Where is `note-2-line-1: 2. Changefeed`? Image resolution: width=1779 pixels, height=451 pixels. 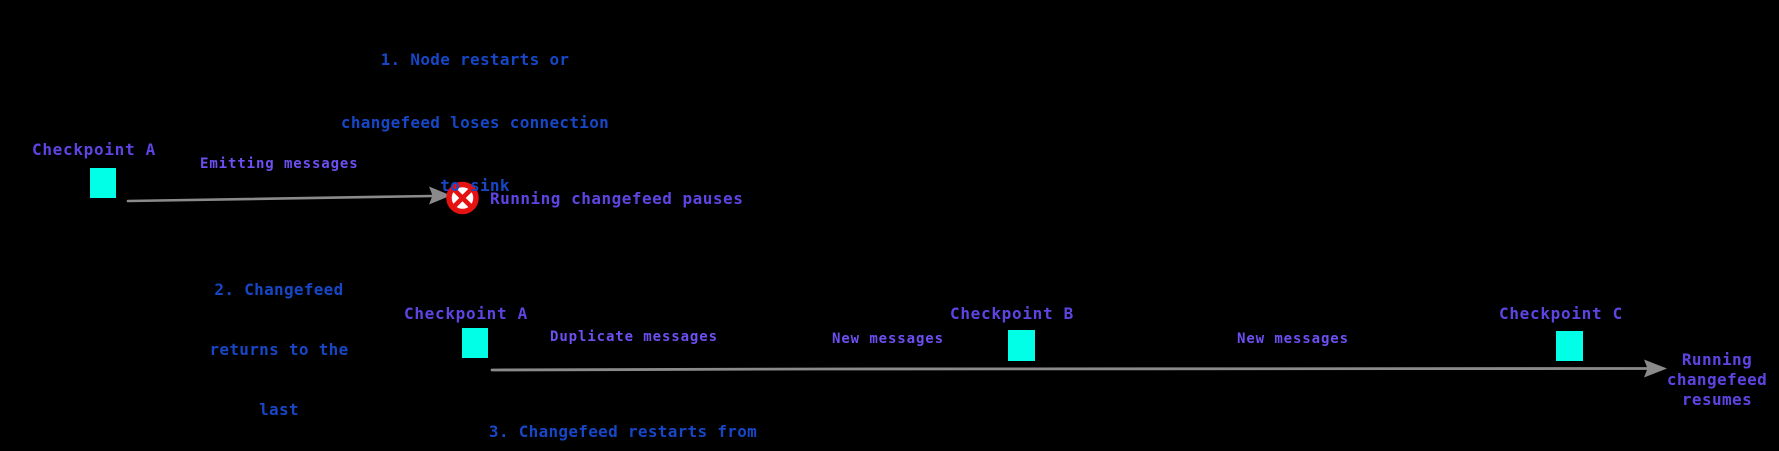 note-2-line-1: 2. Changefeed is located at coordinates (279, 289).